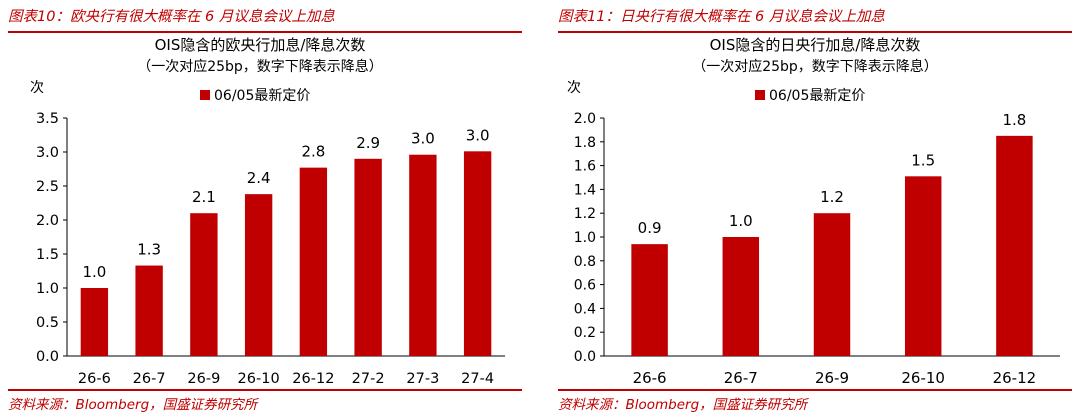 This screenshot has width=1080, height=420. I want to click on bar-value-label: 1.8, so click(1014, 120).